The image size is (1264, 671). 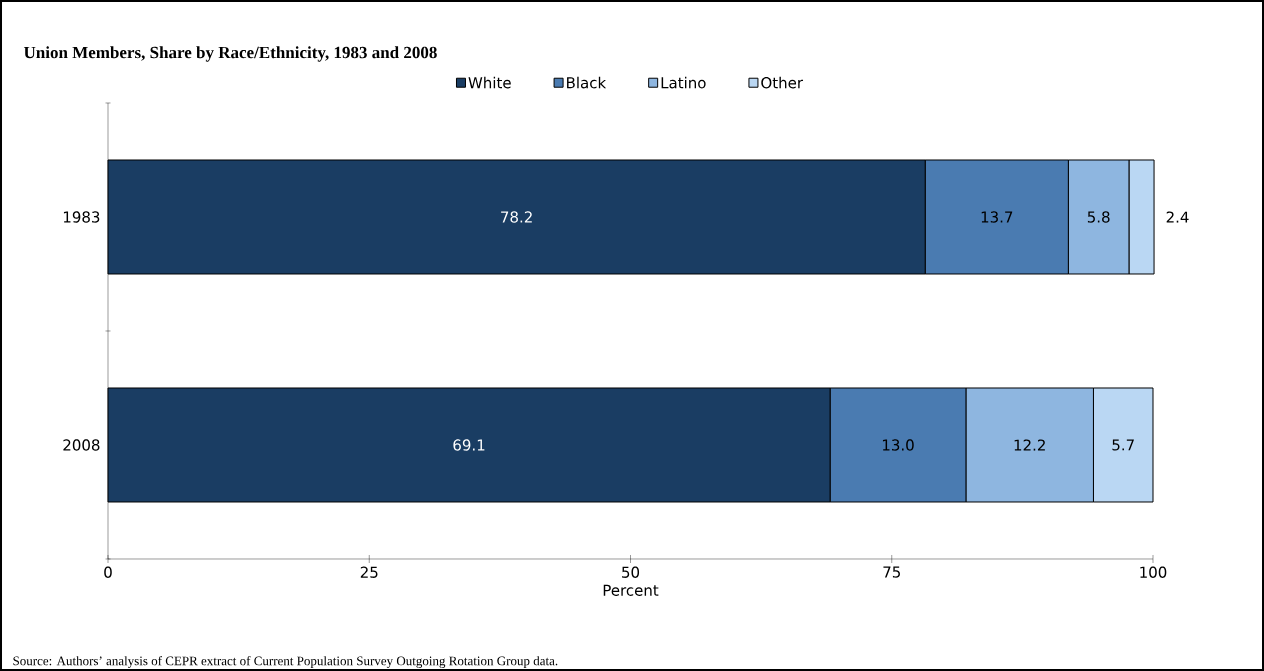 What do you see at coordinates (108, 572) in the screenshot?
I see `x-tick-label: 0` at bounding box center [108, 572].